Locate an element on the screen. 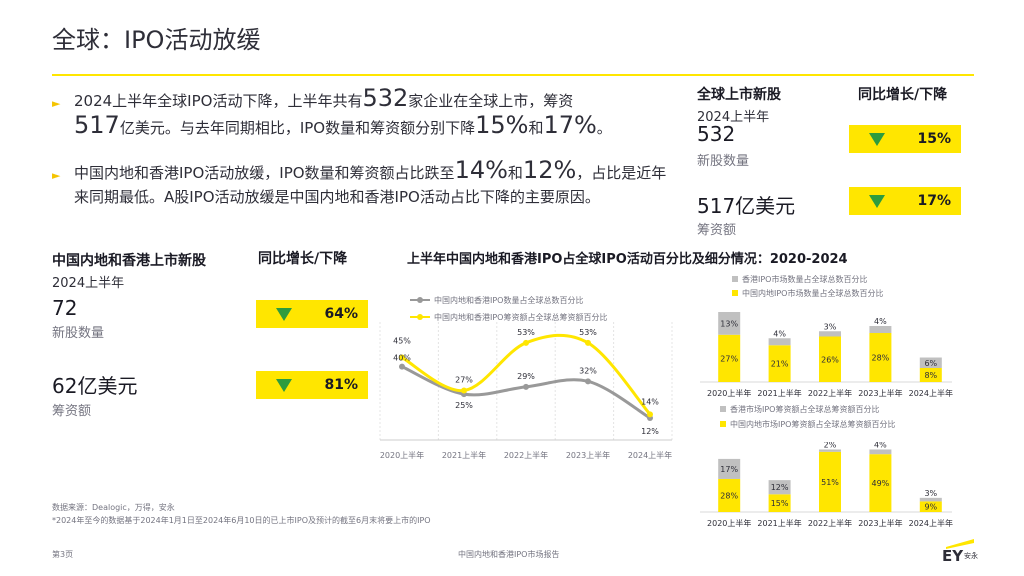 This screenshot has height=576, width=1024. bullet-1-funds-pct: 17% is located at coordinates (570, 125).